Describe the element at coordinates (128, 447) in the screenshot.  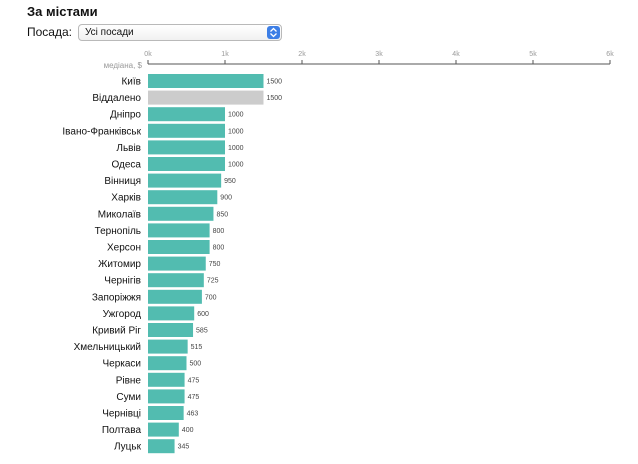
I see `category-label: Луцьк` at that location.